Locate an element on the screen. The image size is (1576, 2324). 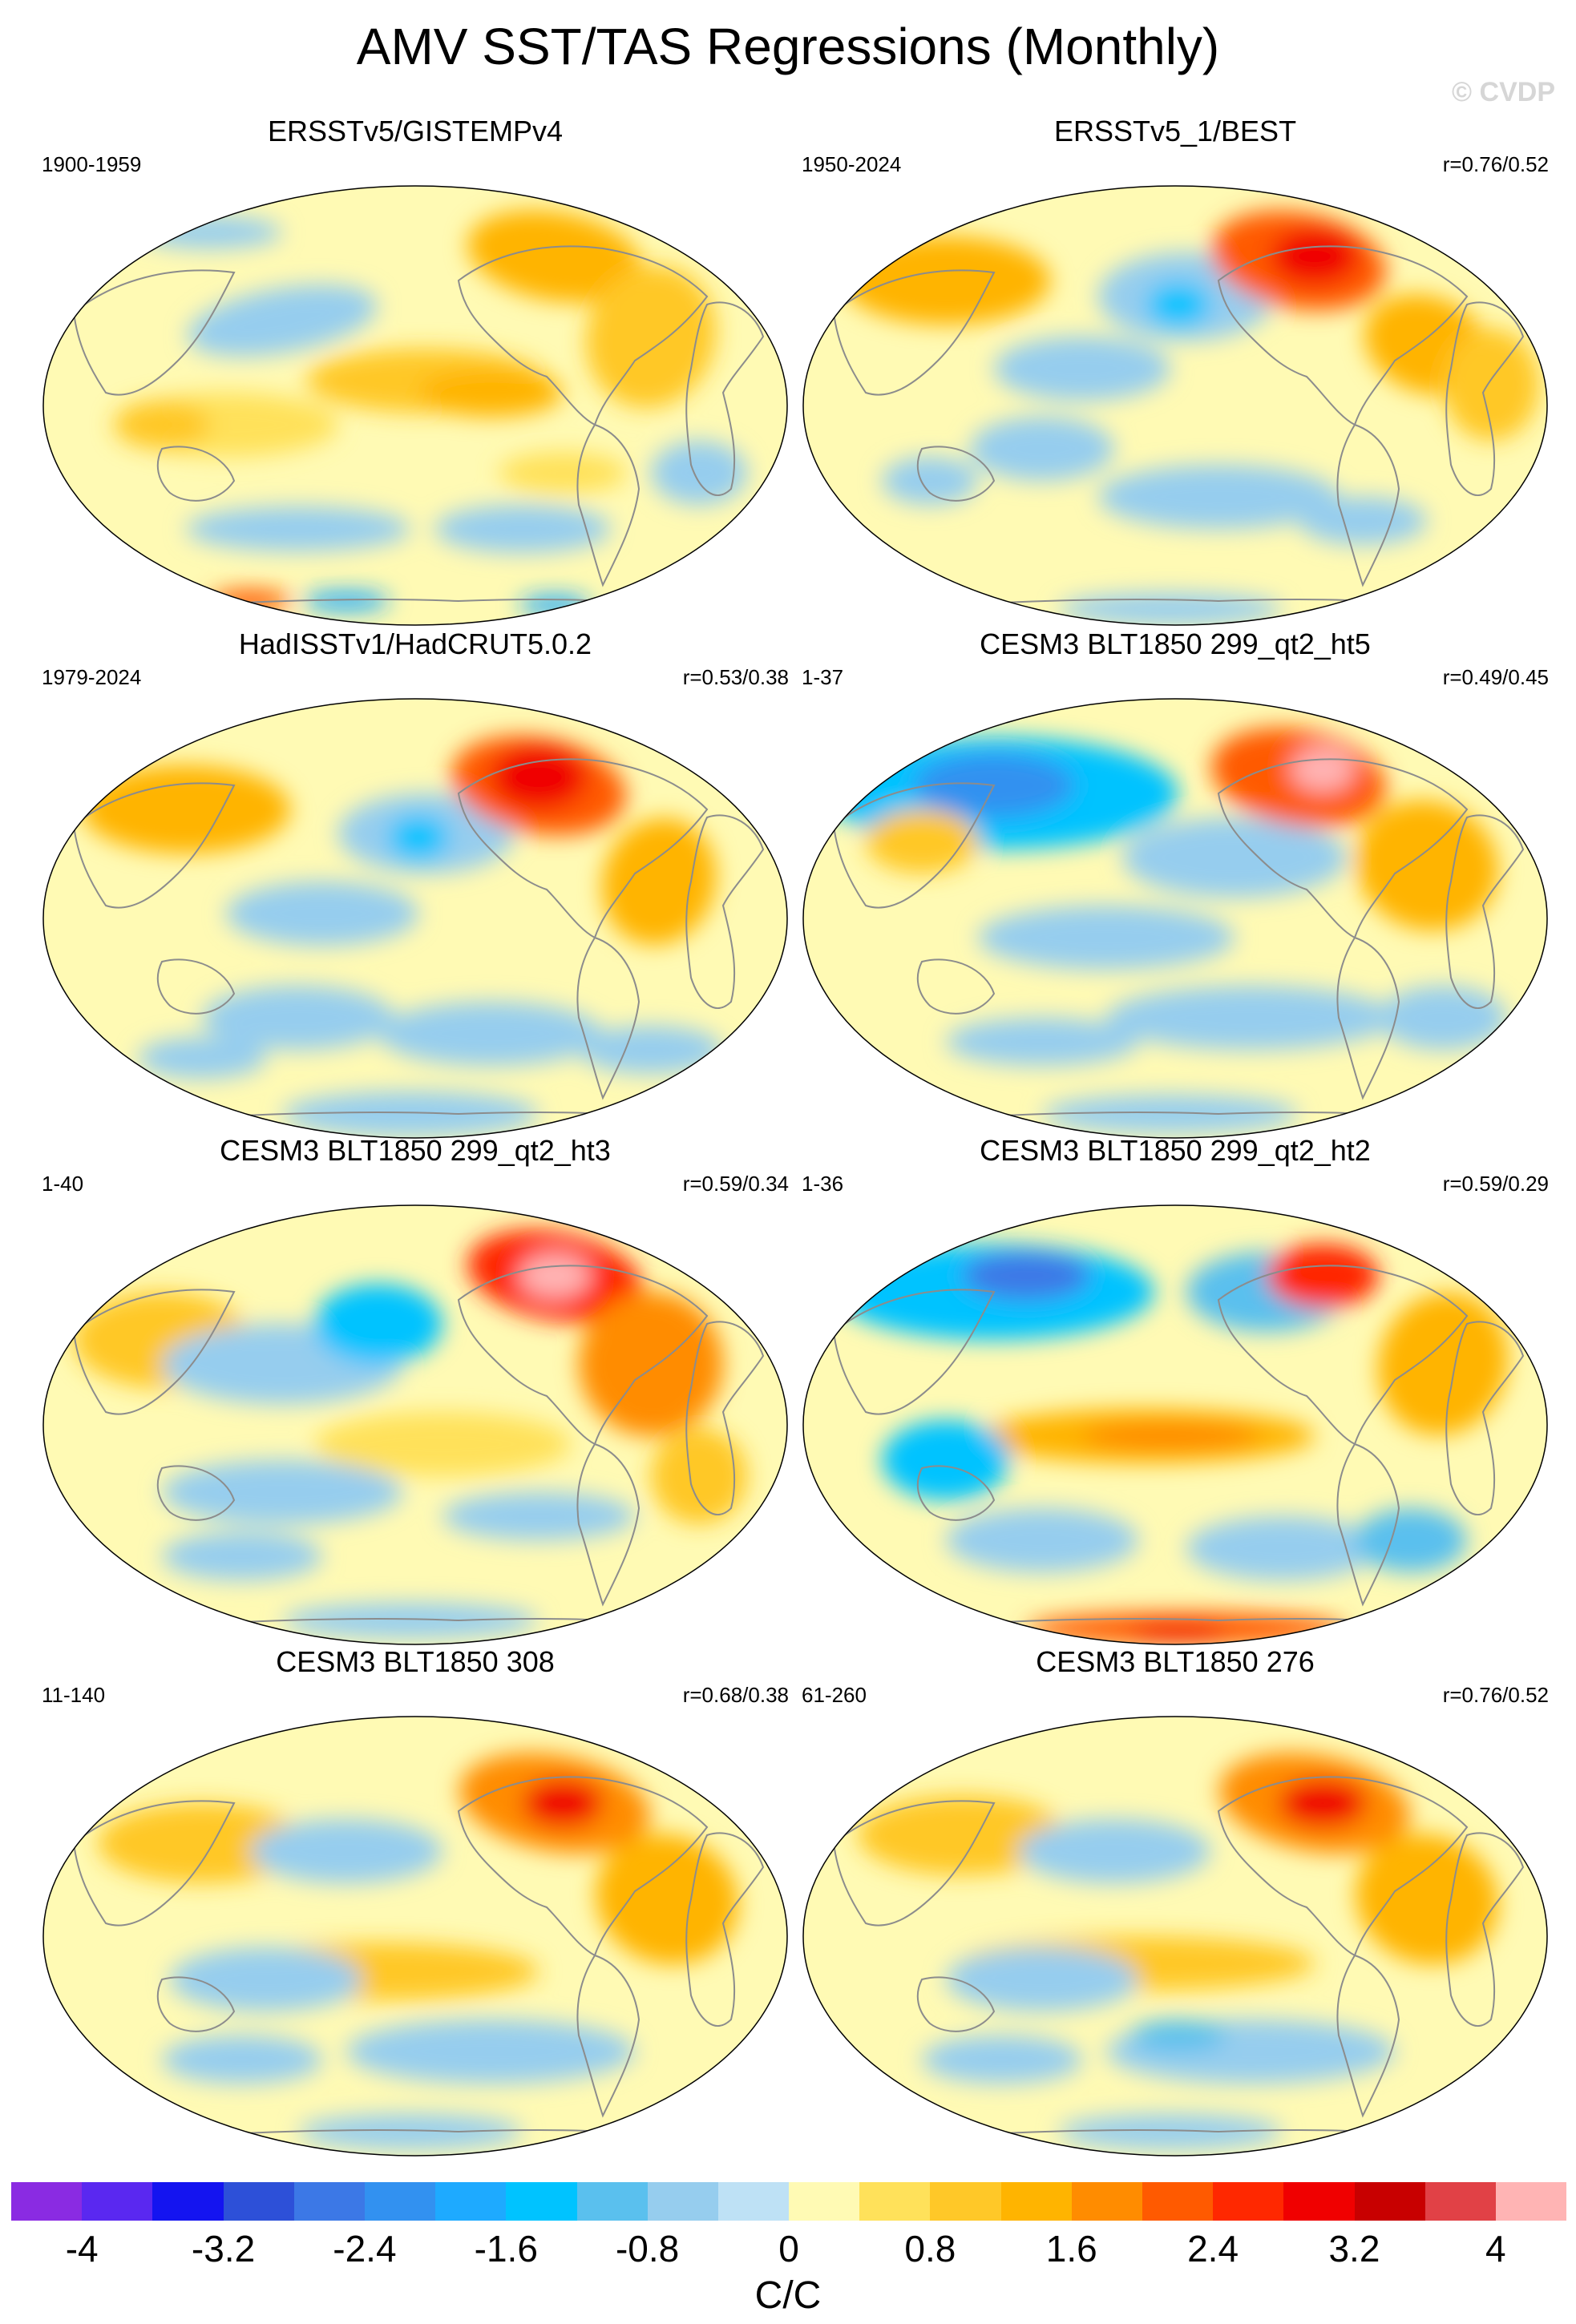
colorbar-tick-label: 1.6 is located at coordinates (1071, 2249).